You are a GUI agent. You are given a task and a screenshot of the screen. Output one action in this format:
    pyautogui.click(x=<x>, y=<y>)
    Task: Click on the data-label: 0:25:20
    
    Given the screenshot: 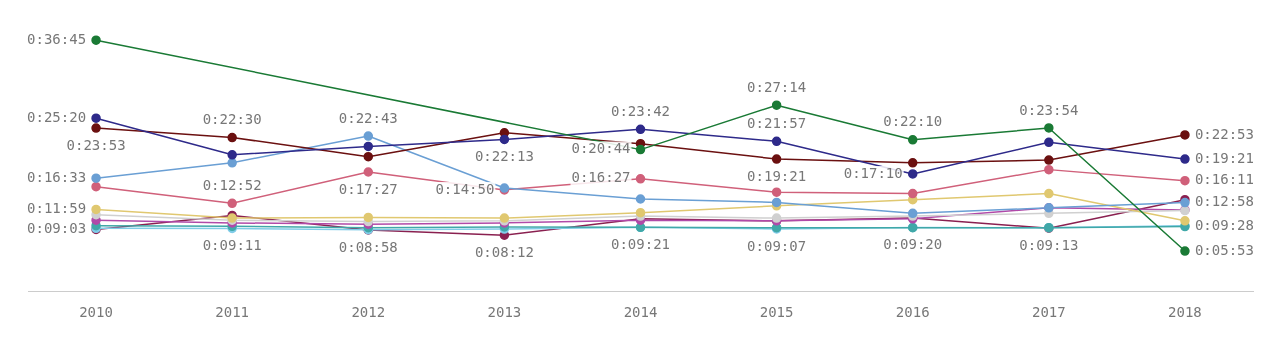 What is the action you would take?
    pyautogui.click(x=57, y=116)
    